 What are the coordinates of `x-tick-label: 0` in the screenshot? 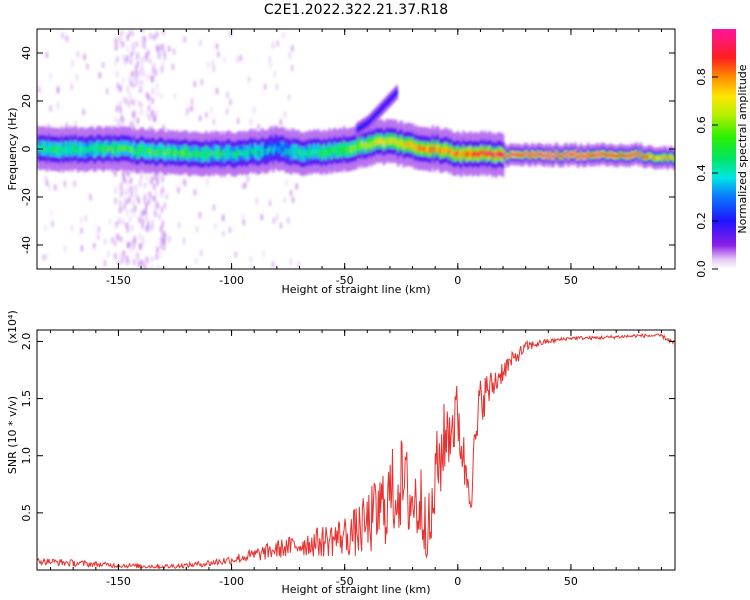 It's located at (457, 280).